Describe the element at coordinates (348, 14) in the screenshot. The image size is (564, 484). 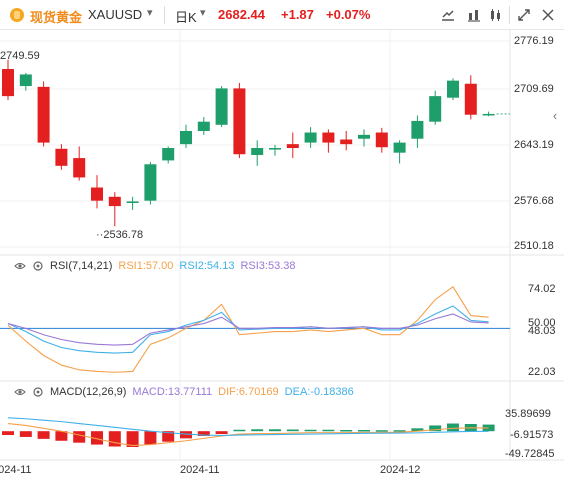
I see `price-change-percent: +0.07%` at that location.